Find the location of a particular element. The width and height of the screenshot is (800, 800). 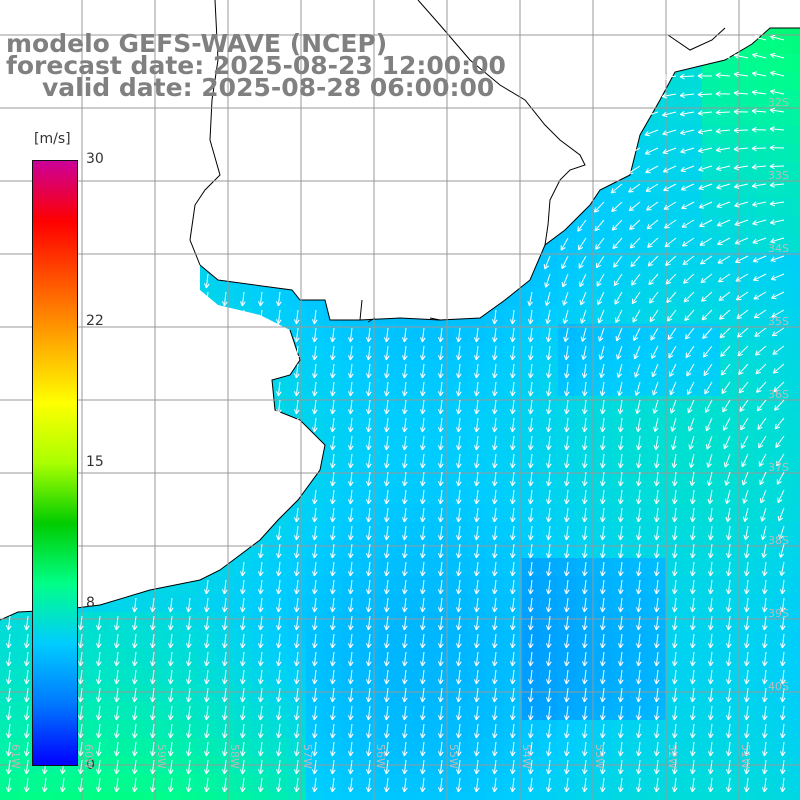

latitude-label: 32S is located at coordinates (778, 102).